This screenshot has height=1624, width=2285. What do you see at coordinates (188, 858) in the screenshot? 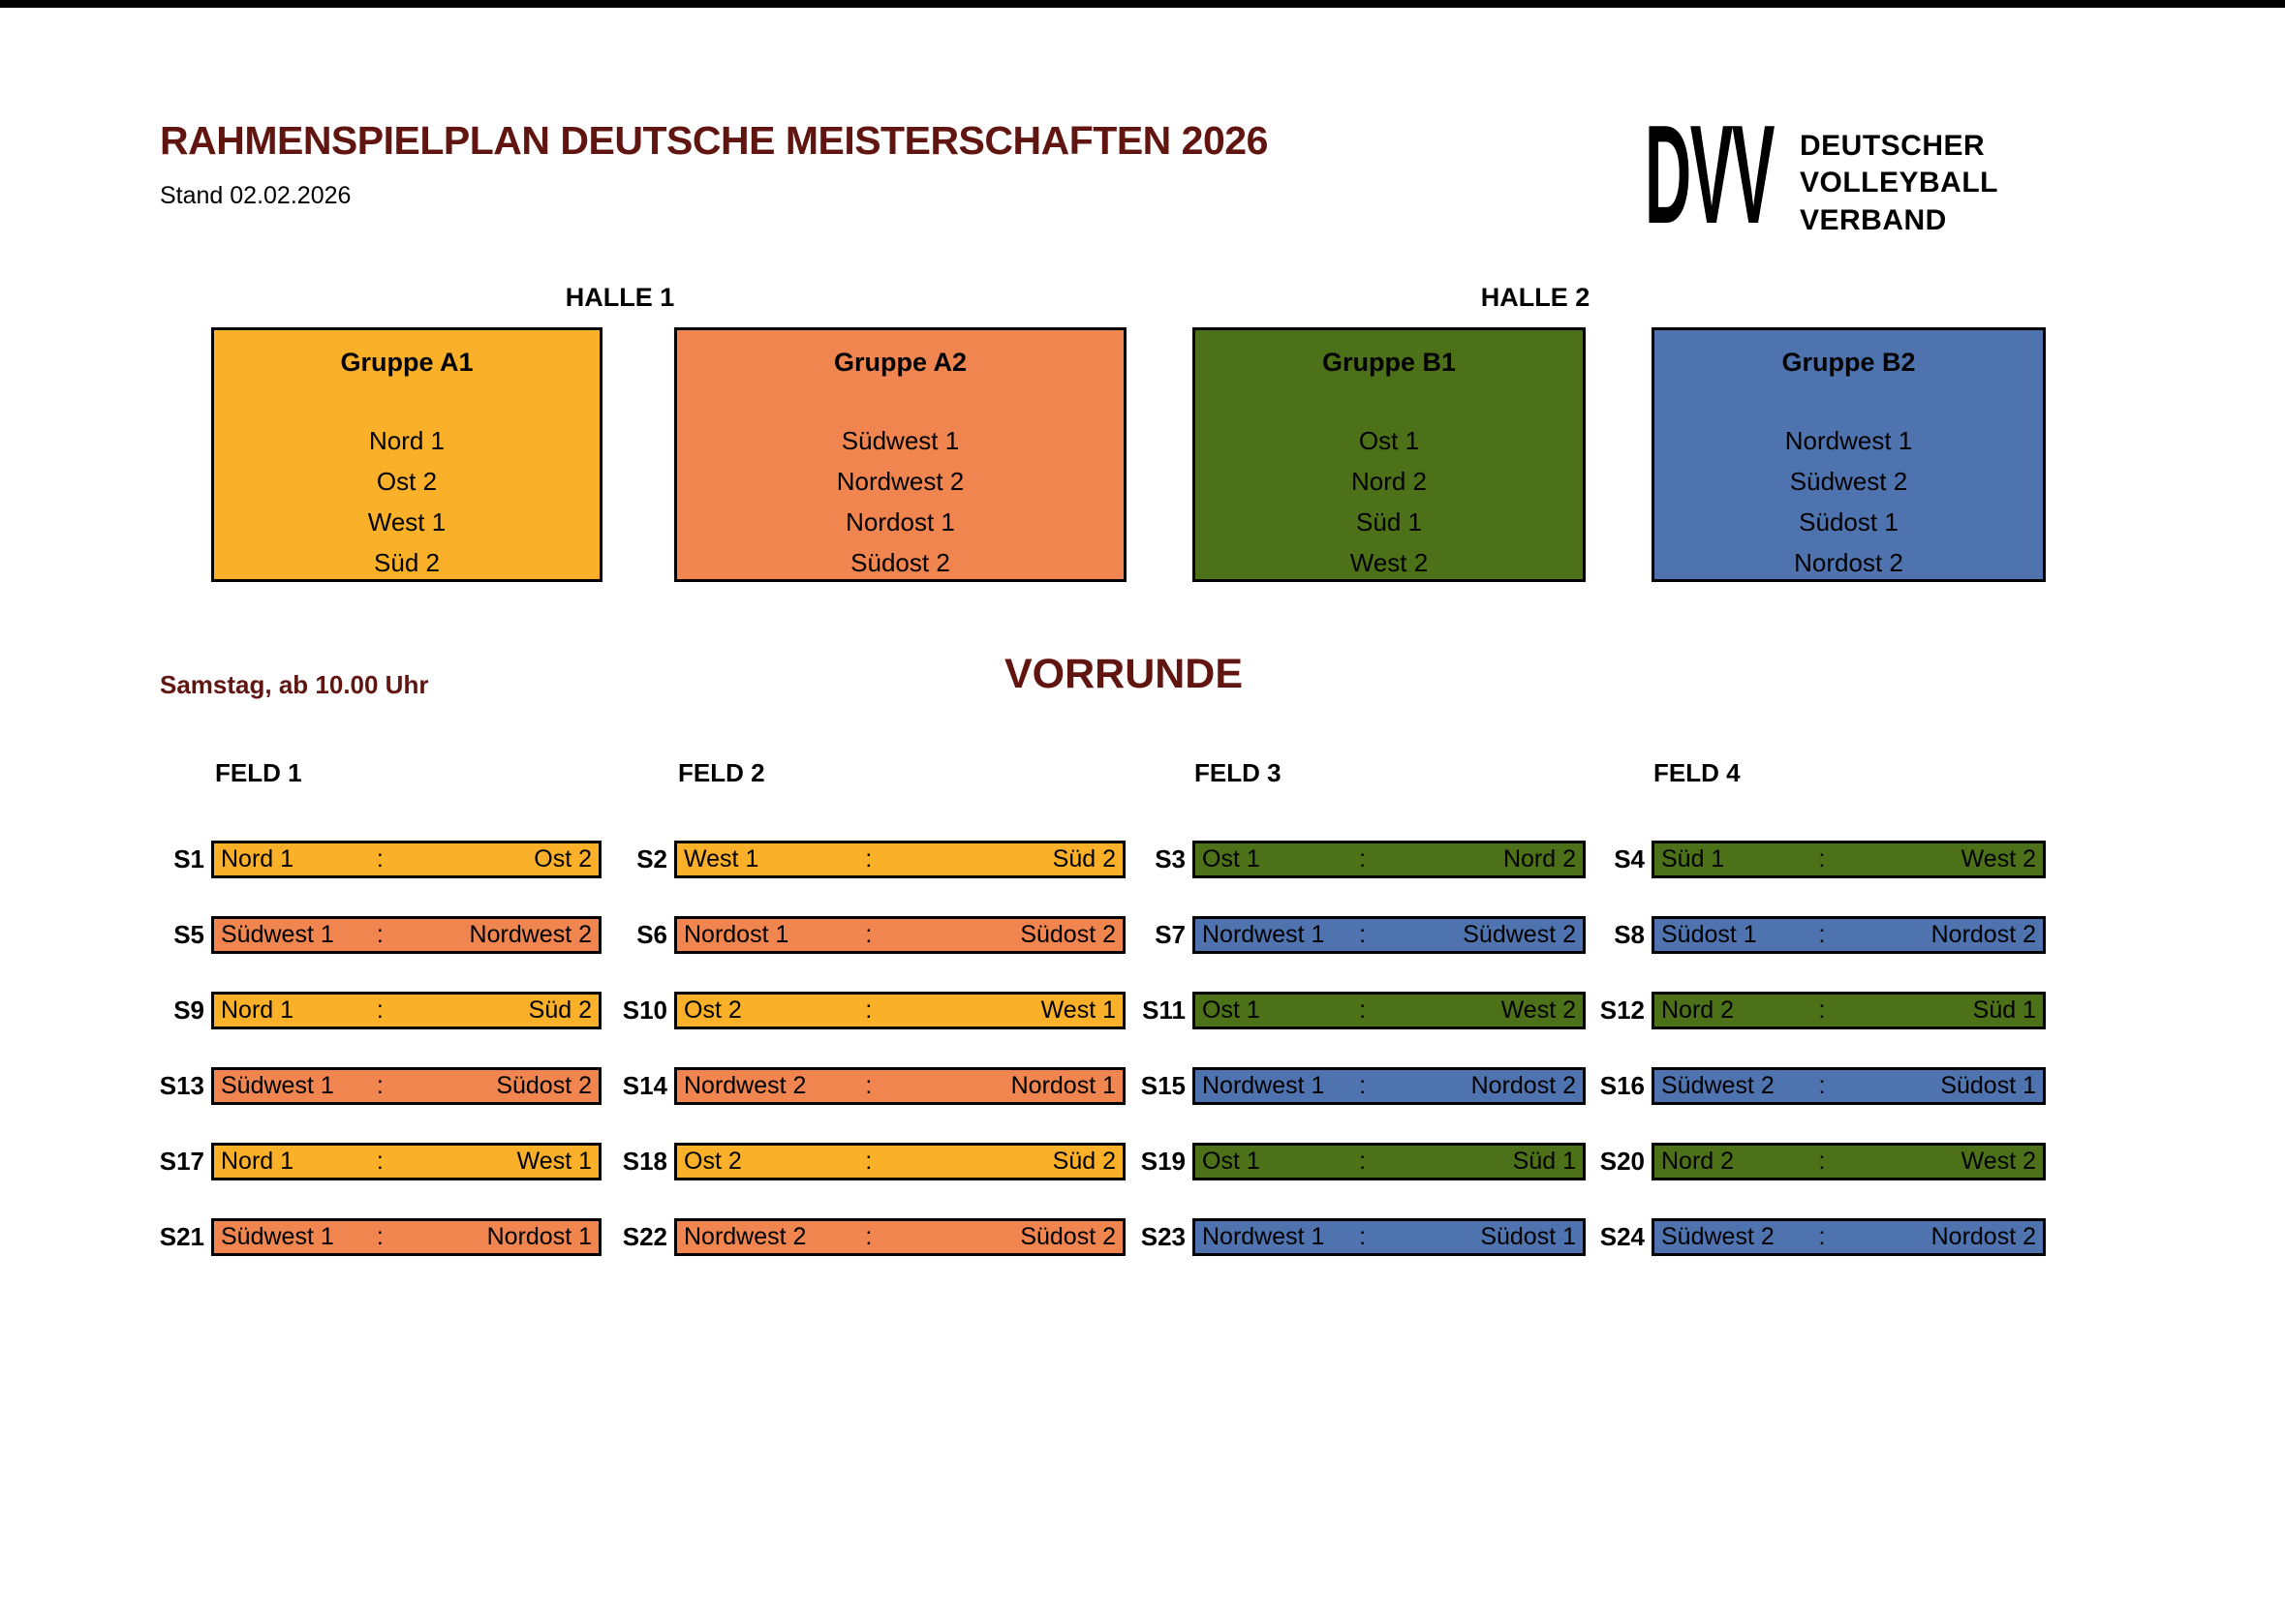
I see `match-id: S1` at bounding box center [188, 858].